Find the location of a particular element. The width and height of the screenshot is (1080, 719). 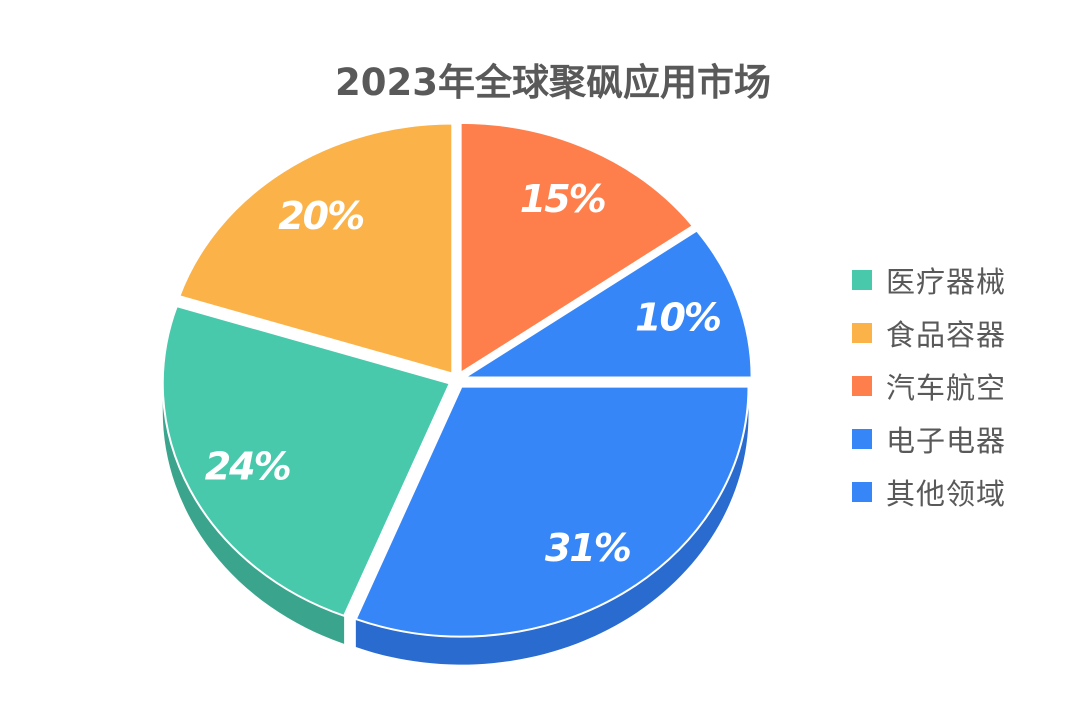

pie-side-other is located at coordinates (552, 525).